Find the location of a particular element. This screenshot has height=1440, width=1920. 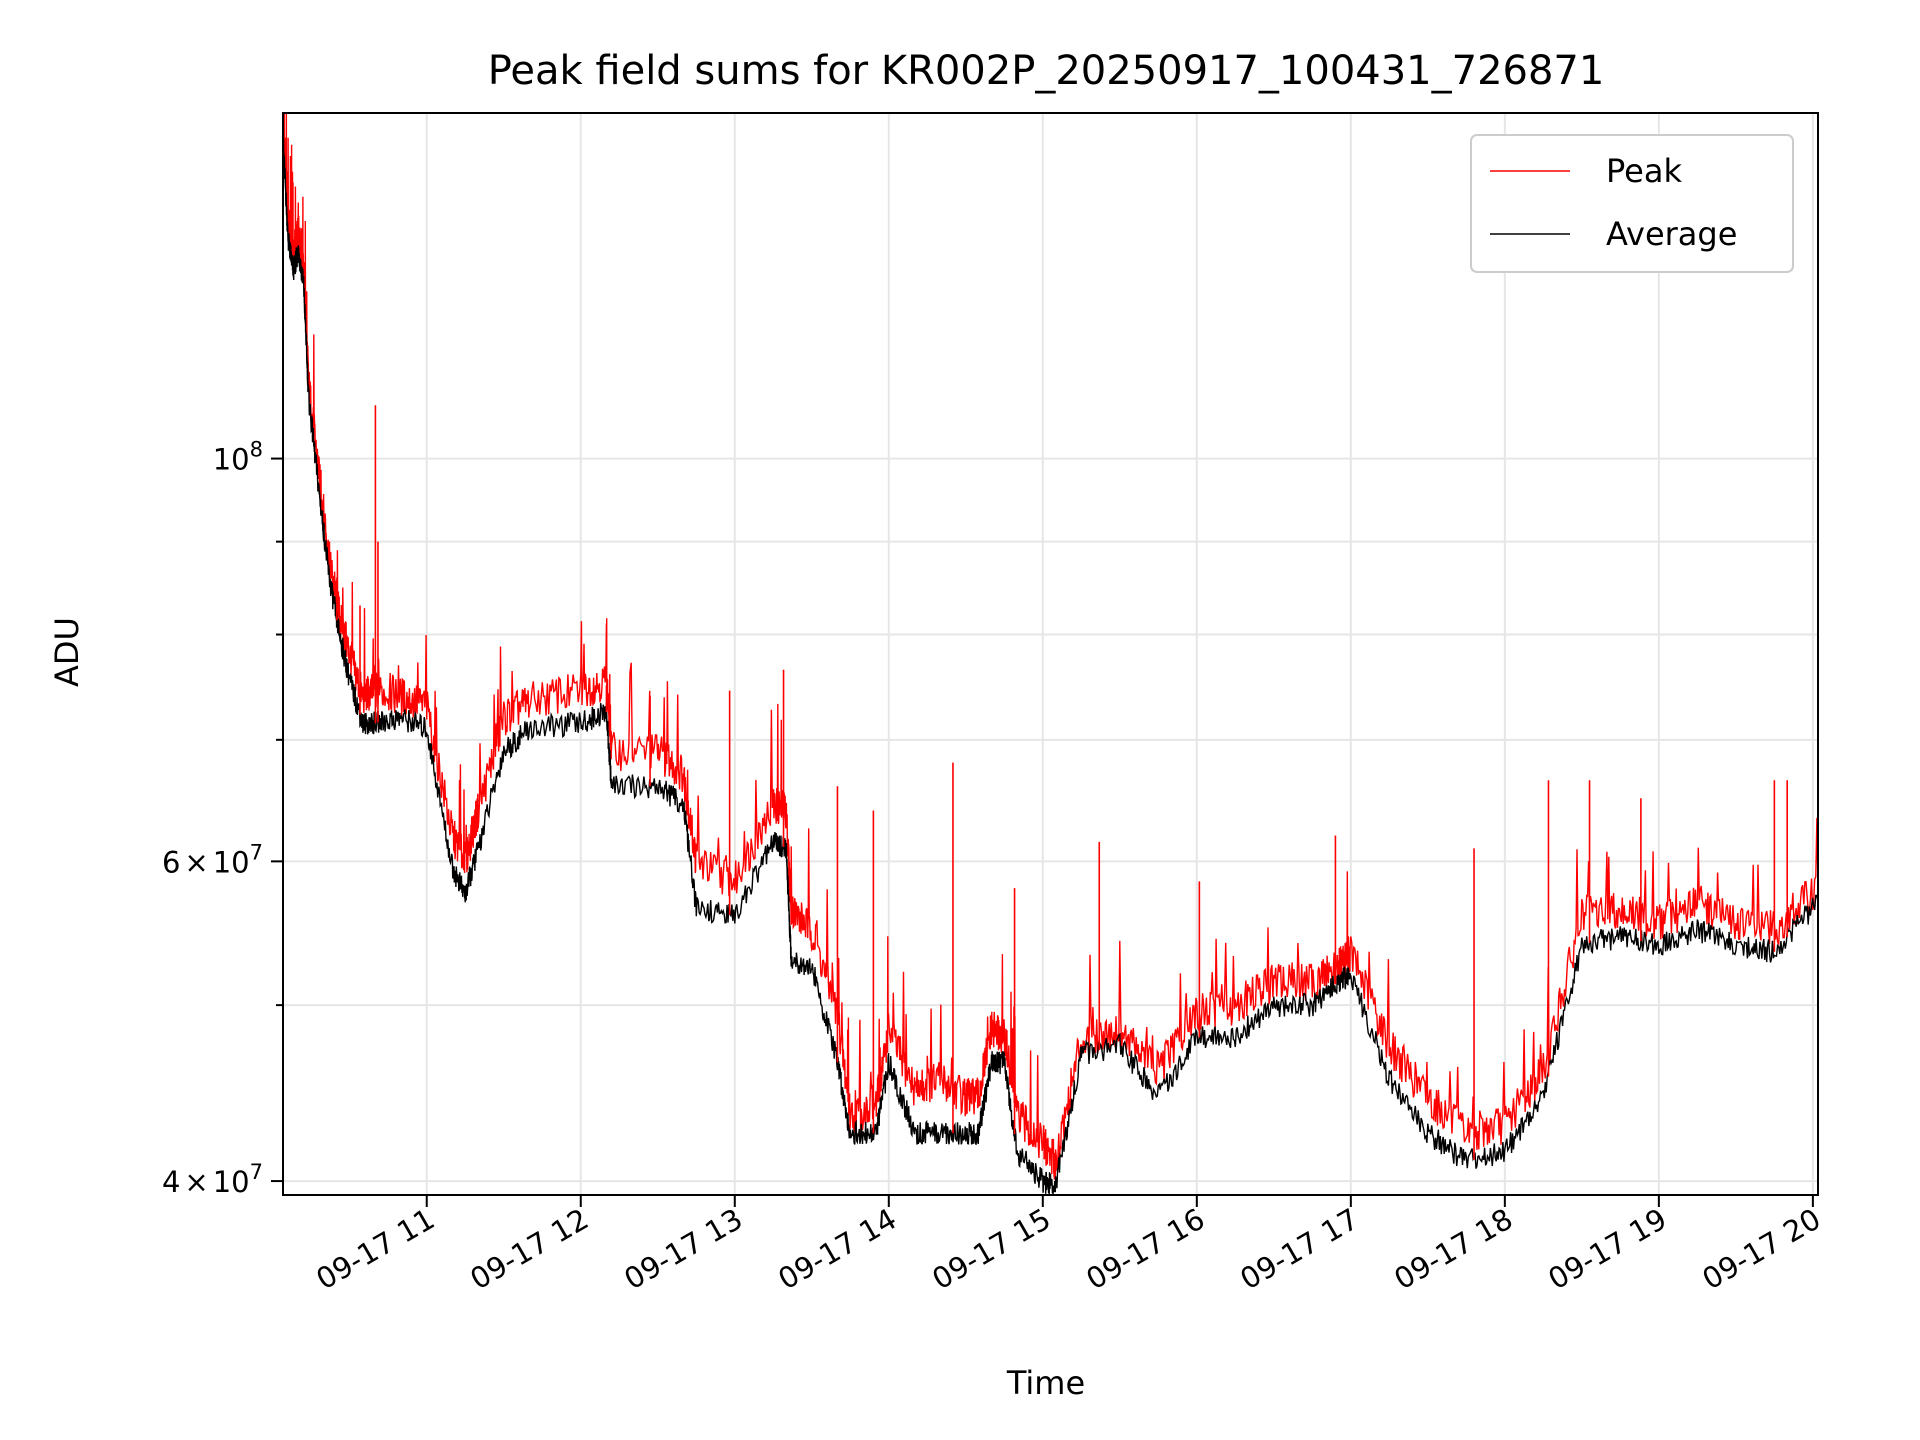

y-axis-label: ADU is located at coordinates (67, 652).